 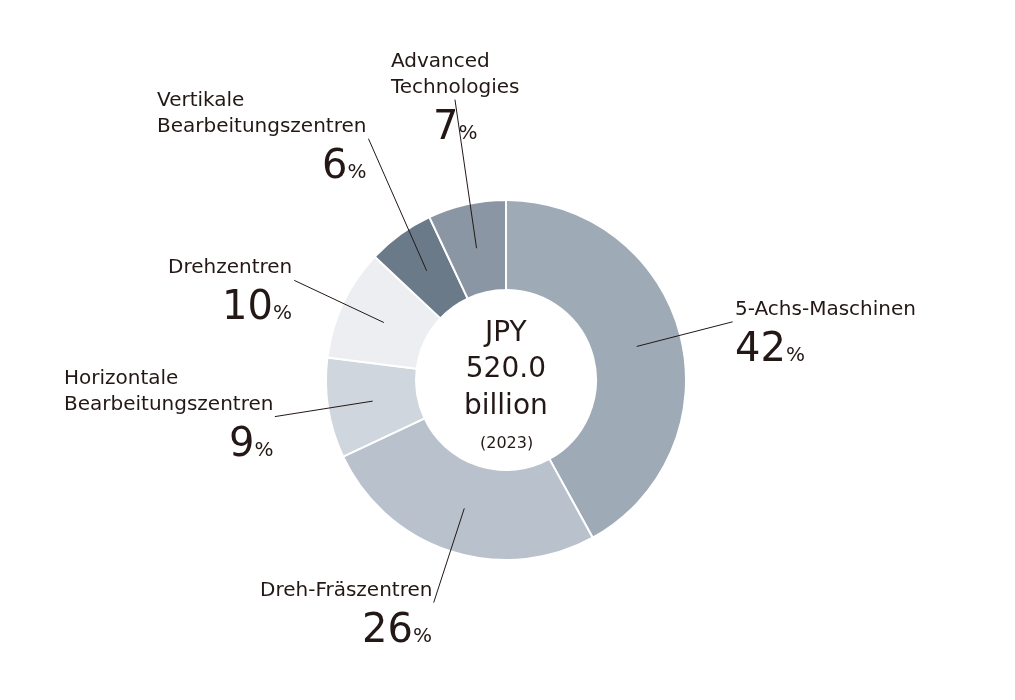 What do you see at coordinates (344, 164) in the screenshot?
I see `data-label: 6%` at bounding box center [344, 164].